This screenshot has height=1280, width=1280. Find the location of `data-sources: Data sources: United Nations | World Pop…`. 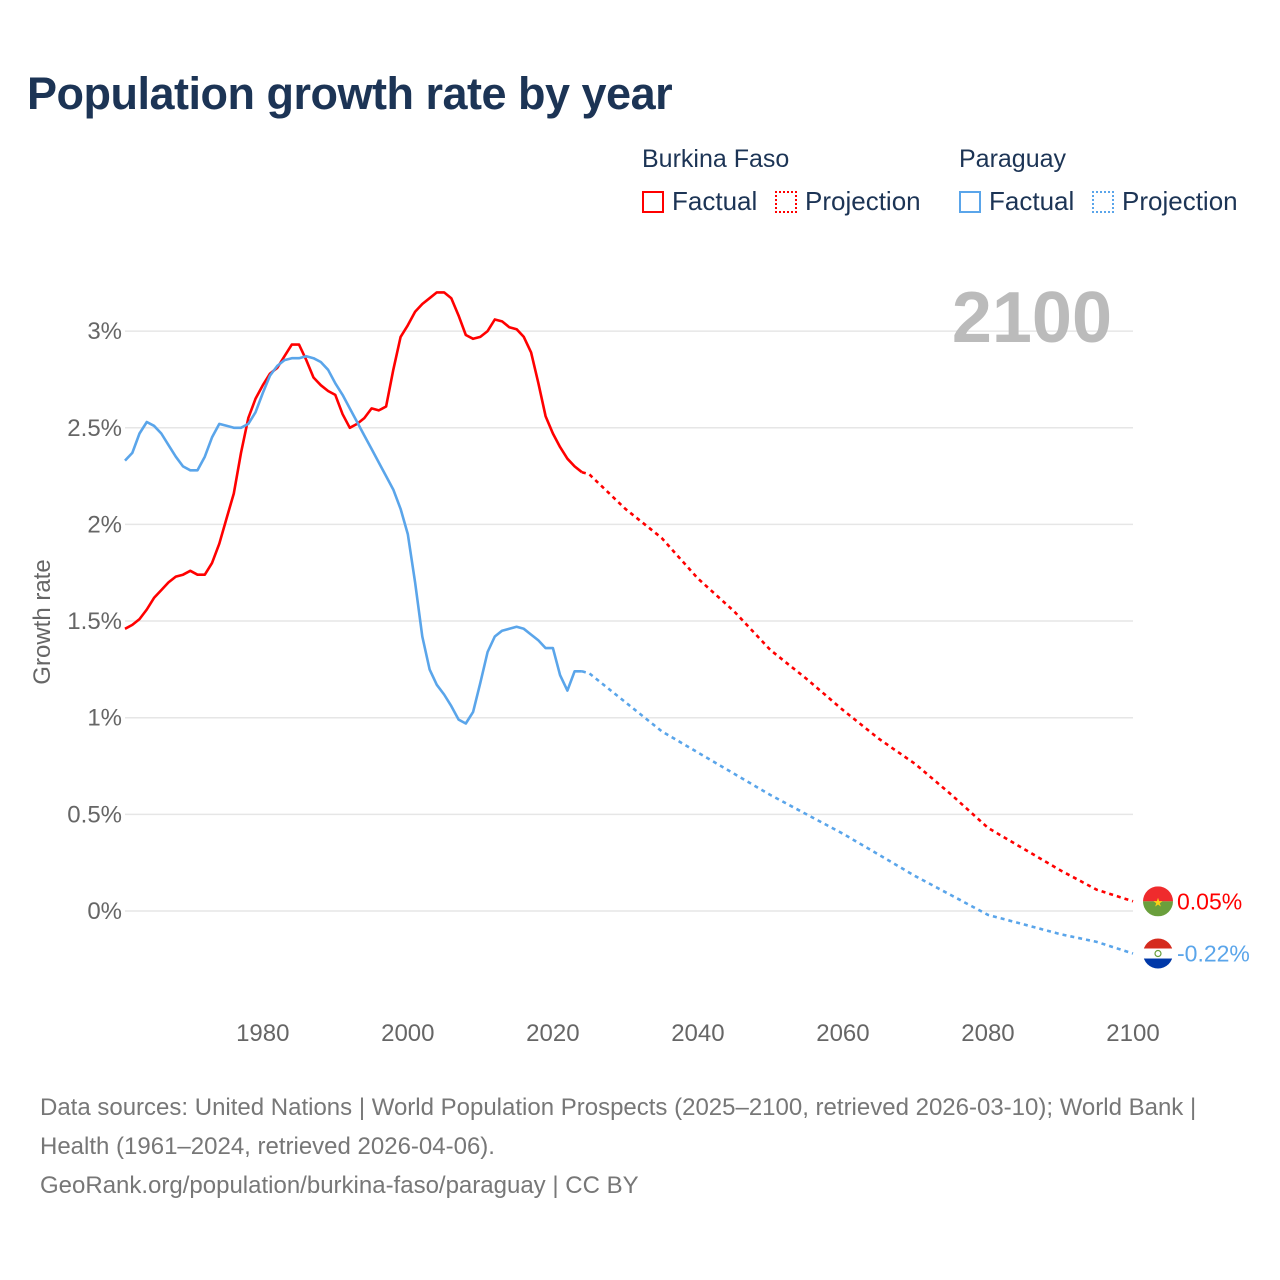

data-sources: Data sources: United Nations | World Pop… is located at coordinates (618, 1127).